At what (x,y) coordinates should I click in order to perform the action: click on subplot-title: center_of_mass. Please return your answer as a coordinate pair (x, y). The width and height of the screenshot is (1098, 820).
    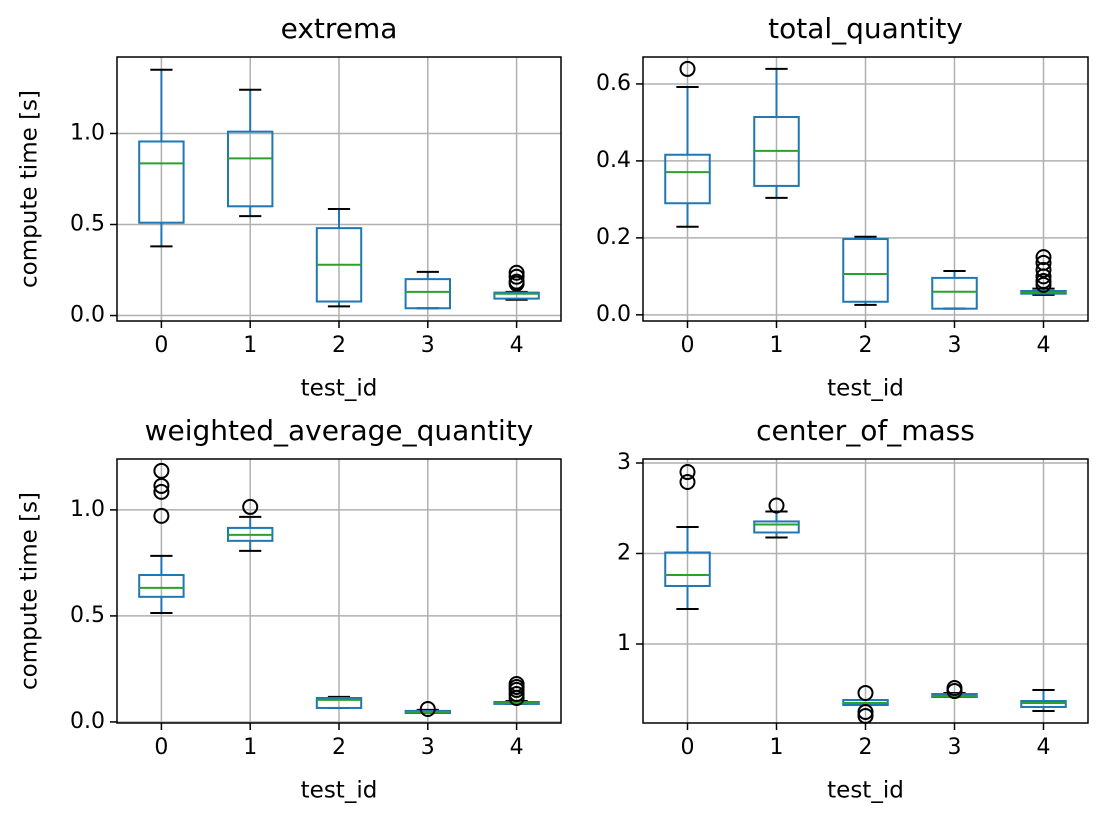
    Looking at the image, I should click on (865, 430).